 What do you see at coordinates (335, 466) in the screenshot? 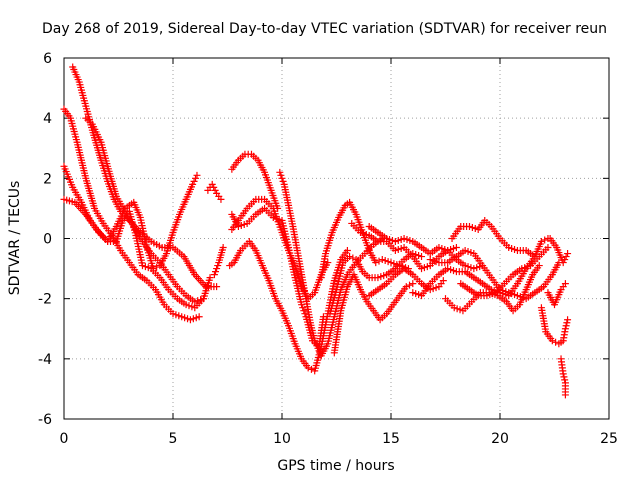
I see `x-axis-label: GPS time / hours` at bounding box center [335, 466].